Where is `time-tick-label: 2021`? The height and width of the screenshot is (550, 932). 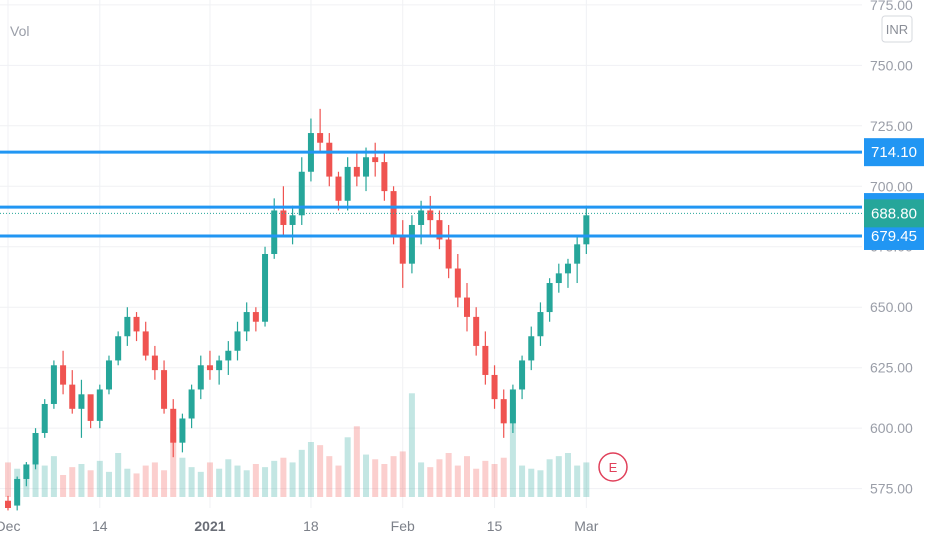 time-tick-label: 2021 is located at coordinates (209, 526).